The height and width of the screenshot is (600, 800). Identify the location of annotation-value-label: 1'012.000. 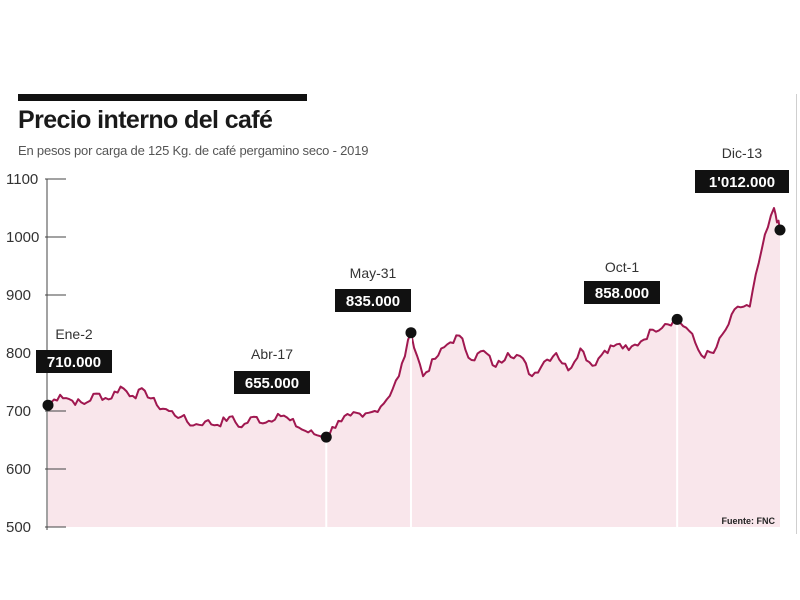
(742, 182).